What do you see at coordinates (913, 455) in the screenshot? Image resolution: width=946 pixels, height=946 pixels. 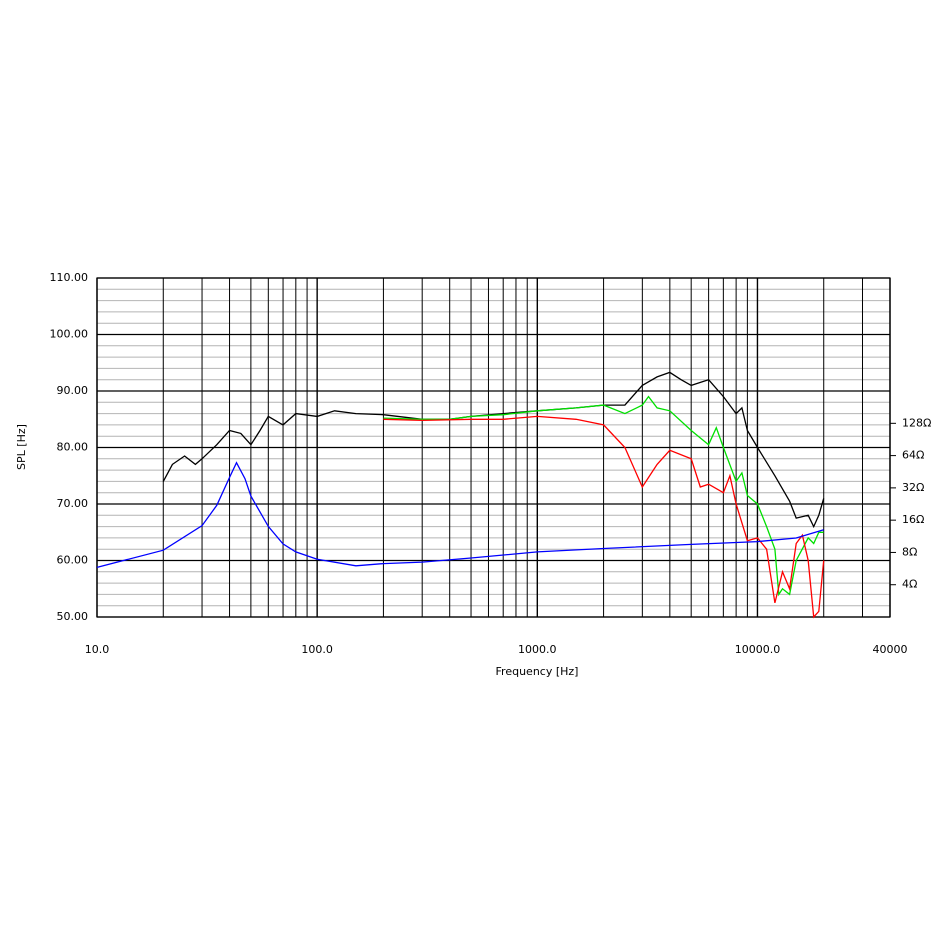 I see `y2-tick-label: 64Ω` at bounding box center [913, 455].